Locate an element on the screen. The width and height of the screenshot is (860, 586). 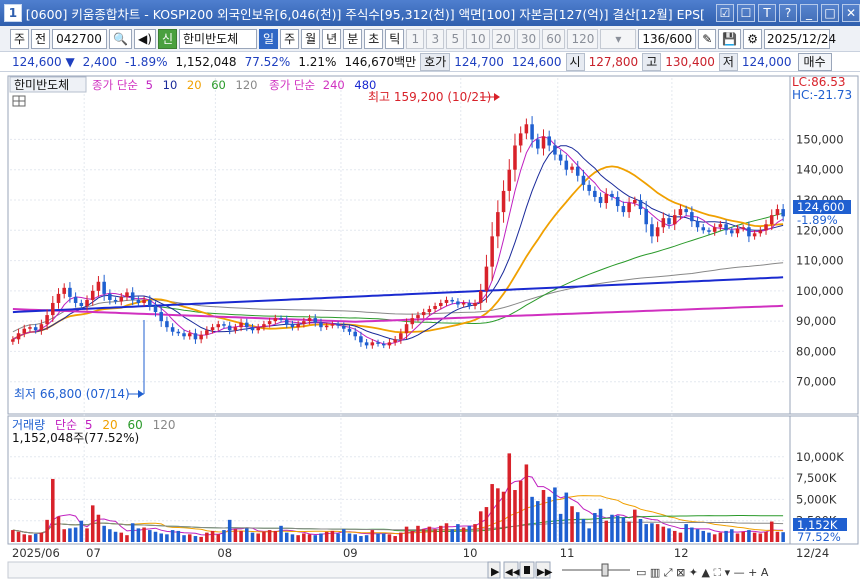
link-icon: T is located at coordinates (767, 13).